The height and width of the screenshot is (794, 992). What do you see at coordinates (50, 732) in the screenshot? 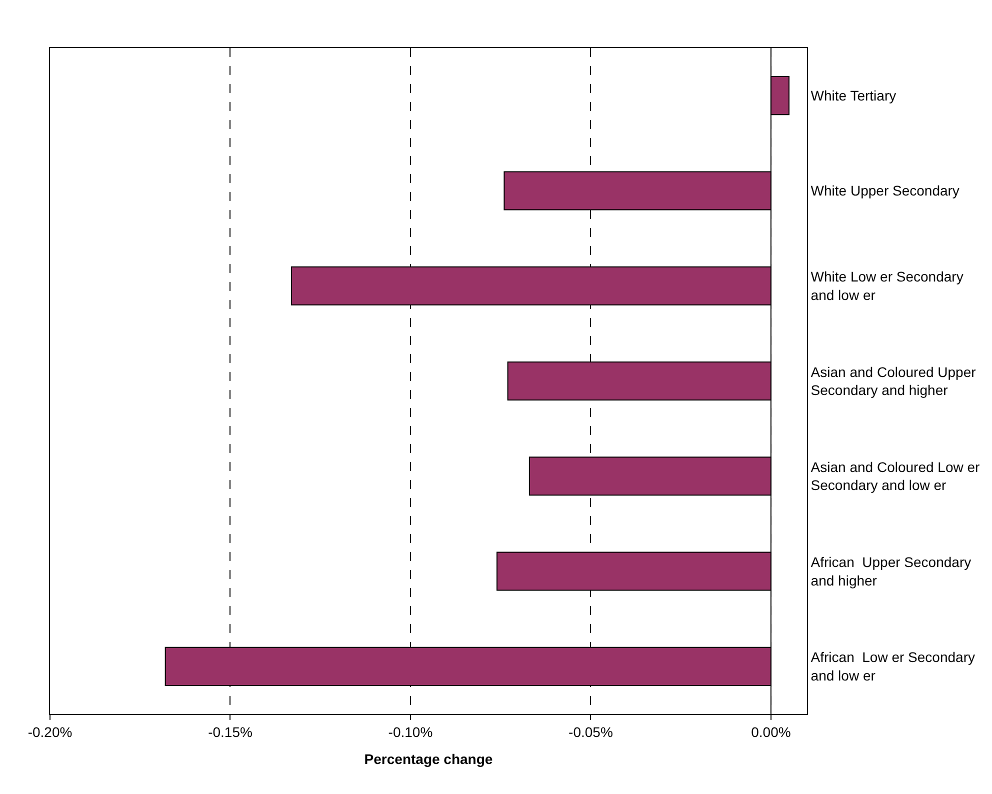
I see `x-tick-label: -0.20%` at bounding box center [50, 732].